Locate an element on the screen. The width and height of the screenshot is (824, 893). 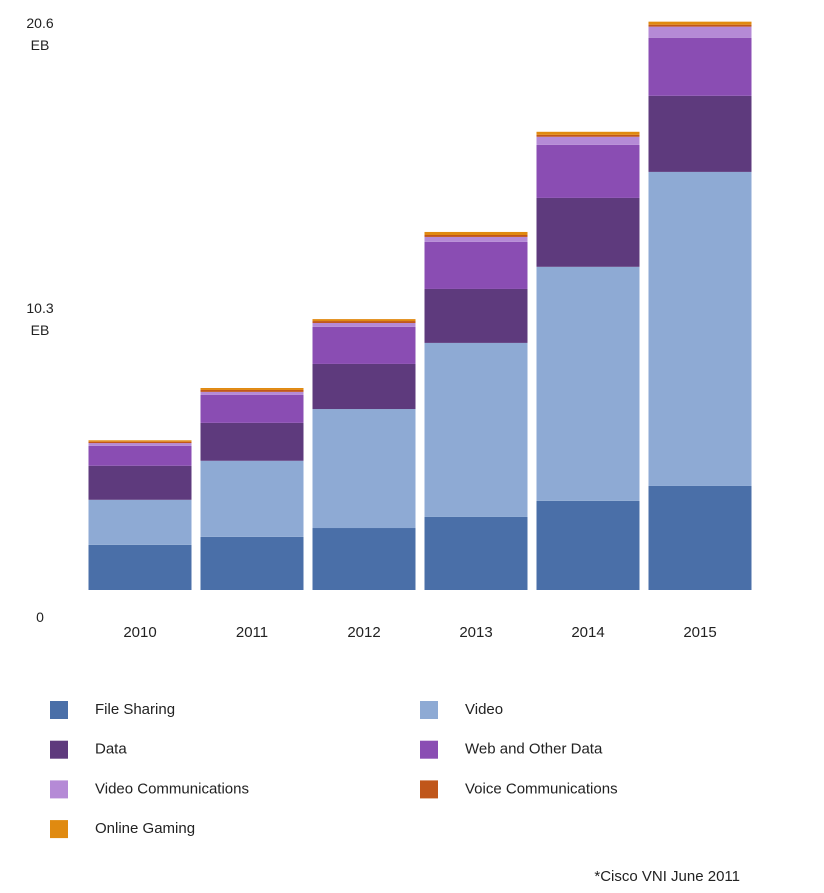
x-tick-label: 2015 is located at coordinates (699, 632).